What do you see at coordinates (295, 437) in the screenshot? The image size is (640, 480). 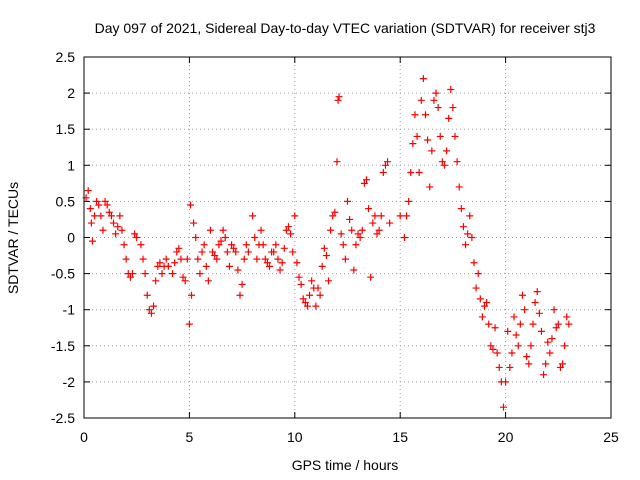 I see `x-tick-label: 10` at bounding box center [295, 437].